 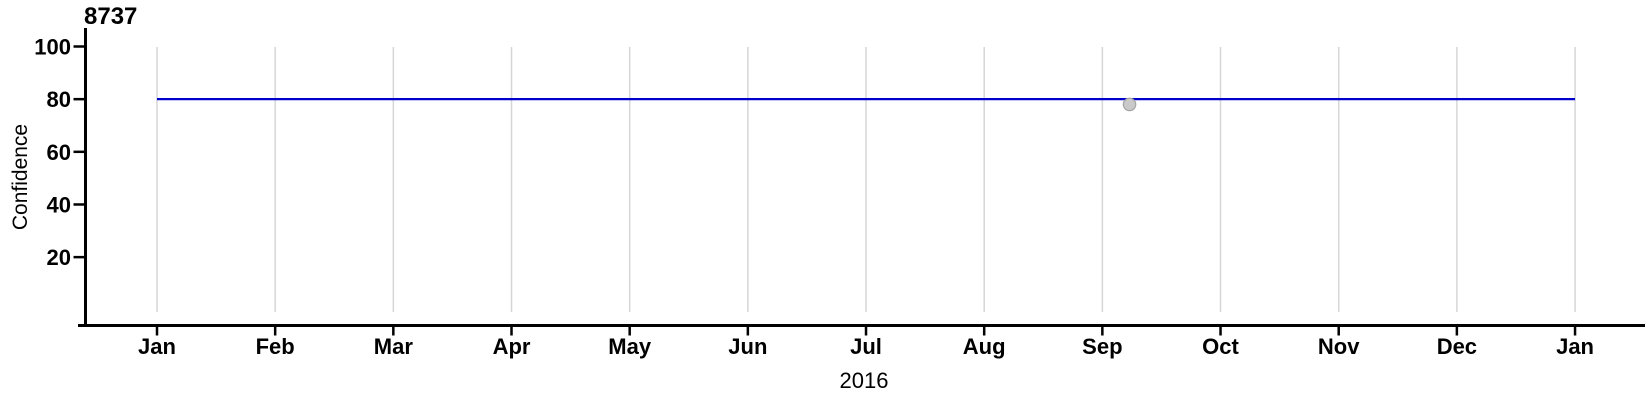 What do you see at coordinates (747, 346) in the screenshot?
I see `x-tick-label: Jun` at bounding box center [747, 346].